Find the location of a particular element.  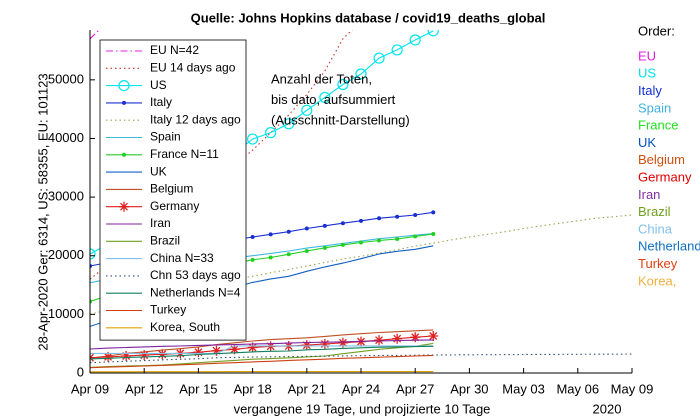

order-item: Turkey is located at coordinates (658, 263).